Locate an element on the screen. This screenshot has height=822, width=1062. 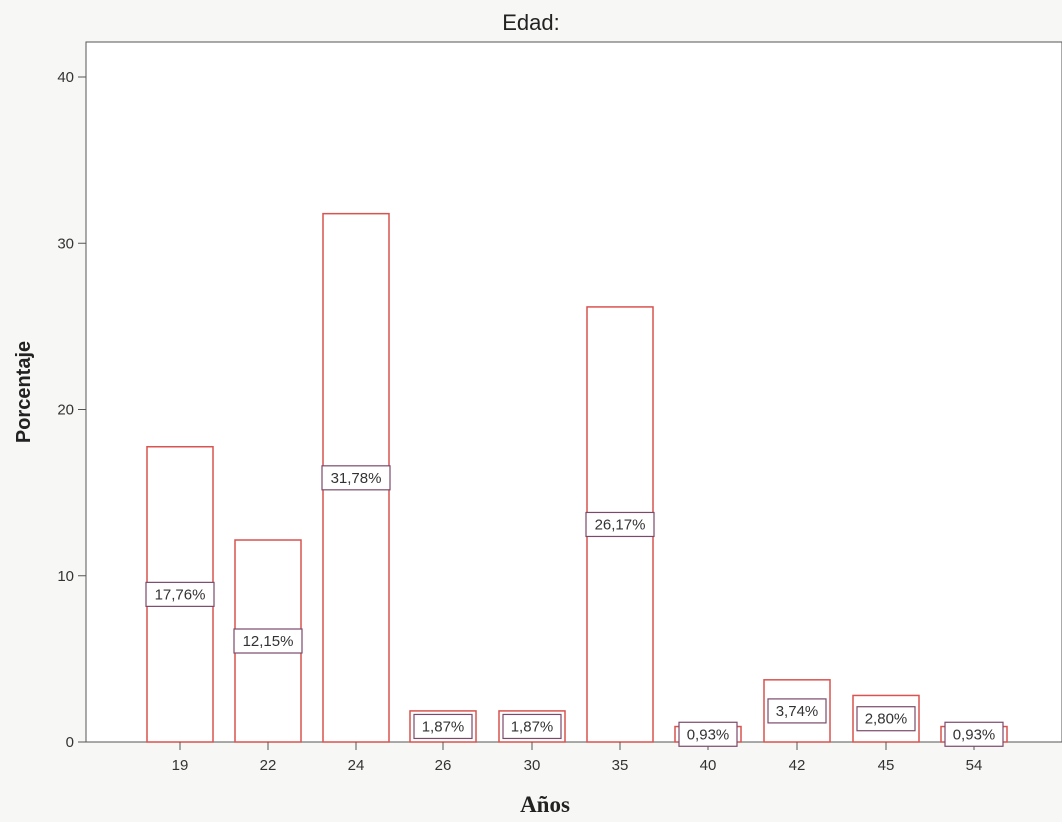
y-tick-label: 0 is located at coordinates (70, 742).